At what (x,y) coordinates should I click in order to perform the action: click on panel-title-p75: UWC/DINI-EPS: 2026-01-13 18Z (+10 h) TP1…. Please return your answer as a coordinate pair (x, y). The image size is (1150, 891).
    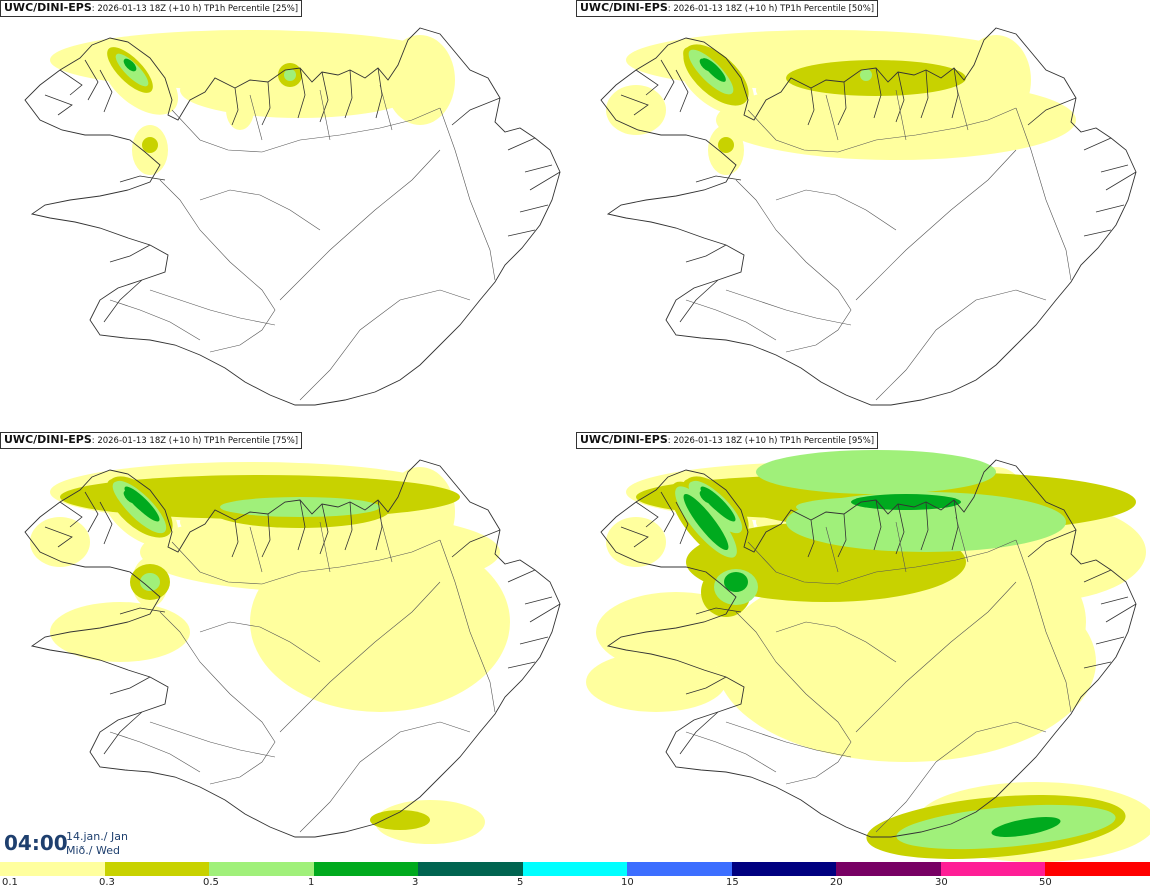
    Looking at the image, I should click on (151, 440).